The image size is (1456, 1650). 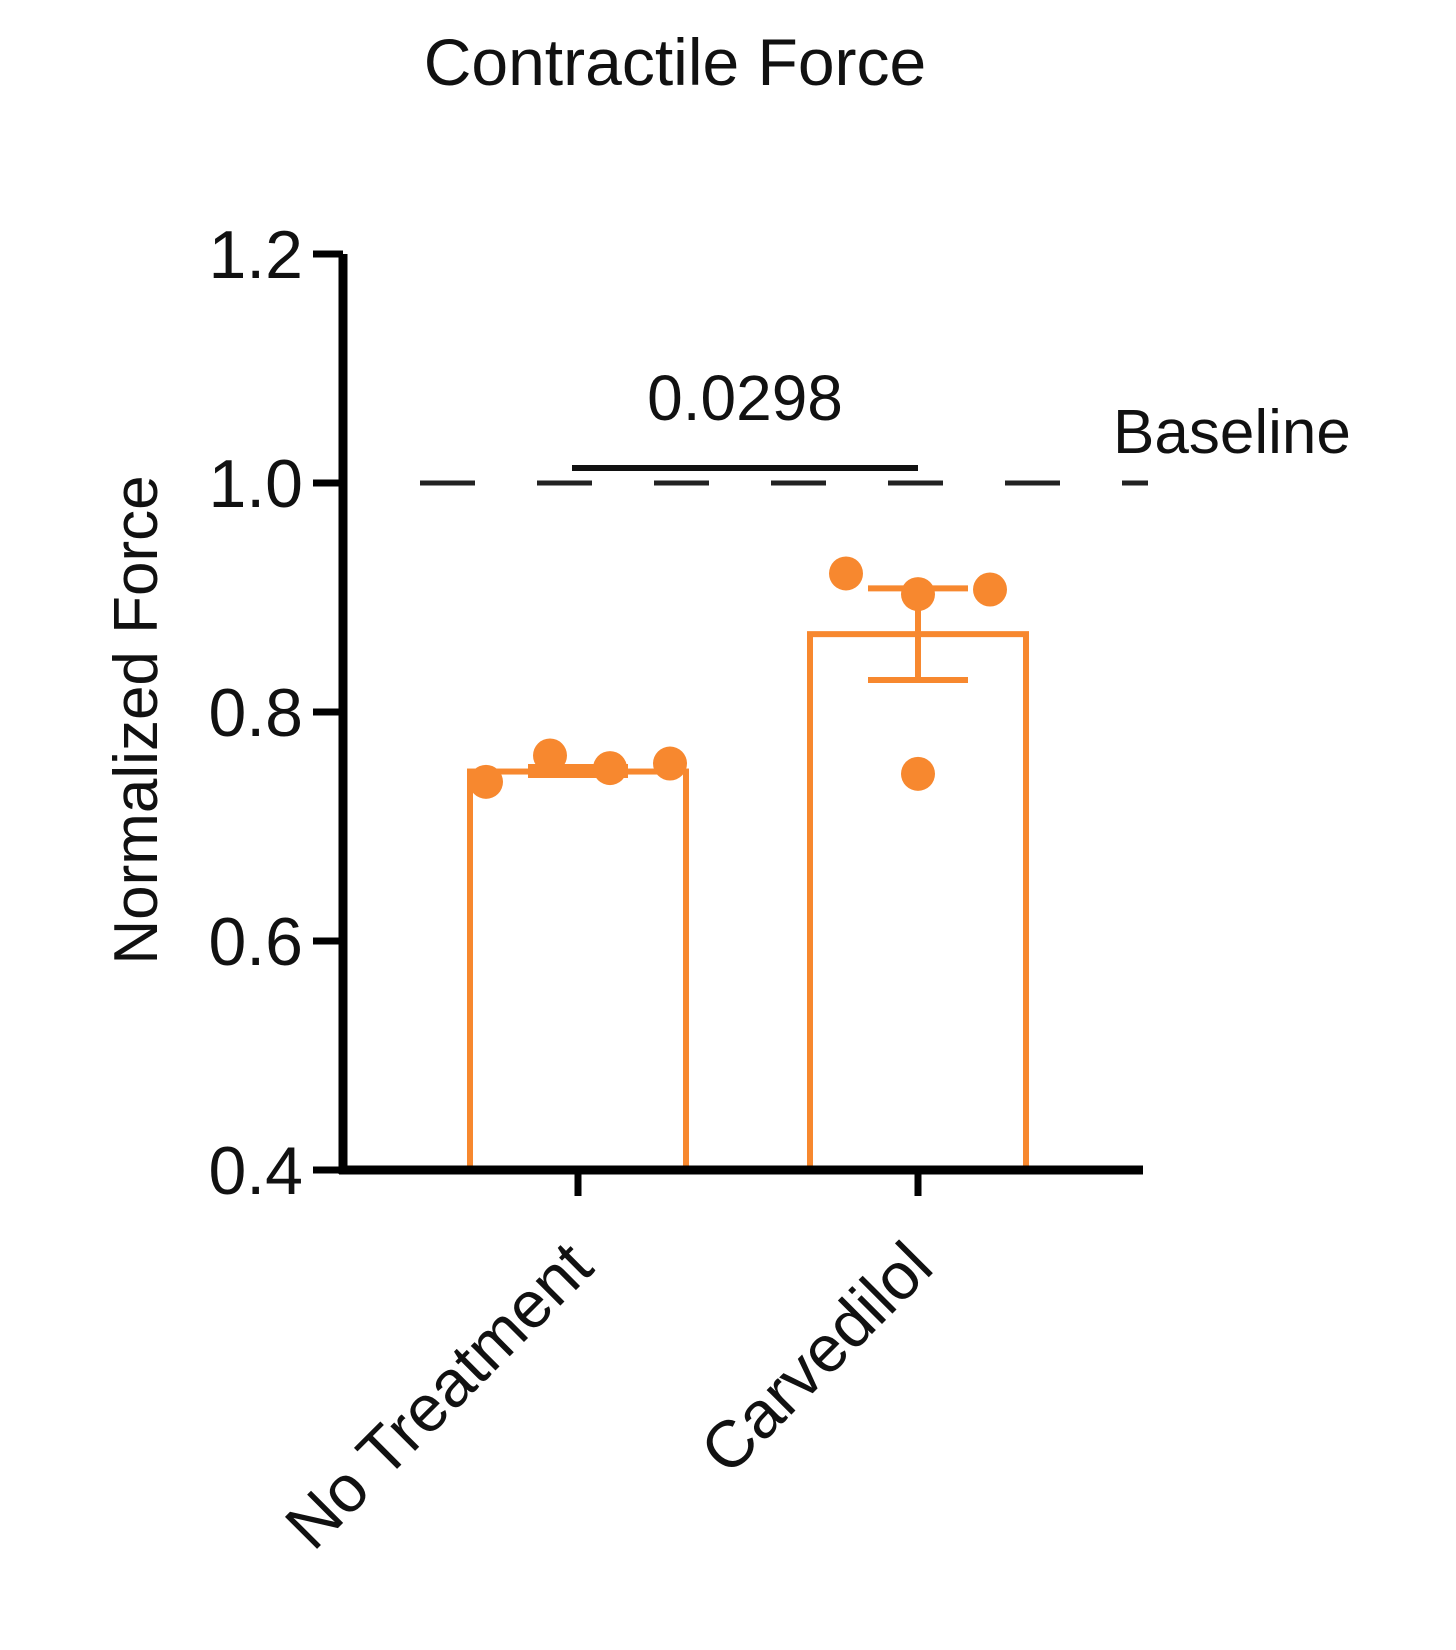 What do you see at coordinates (438, 1395) in the screenshot?
I see `x-tick-label-0: No Treatment` at bounding box center [438, 1395].